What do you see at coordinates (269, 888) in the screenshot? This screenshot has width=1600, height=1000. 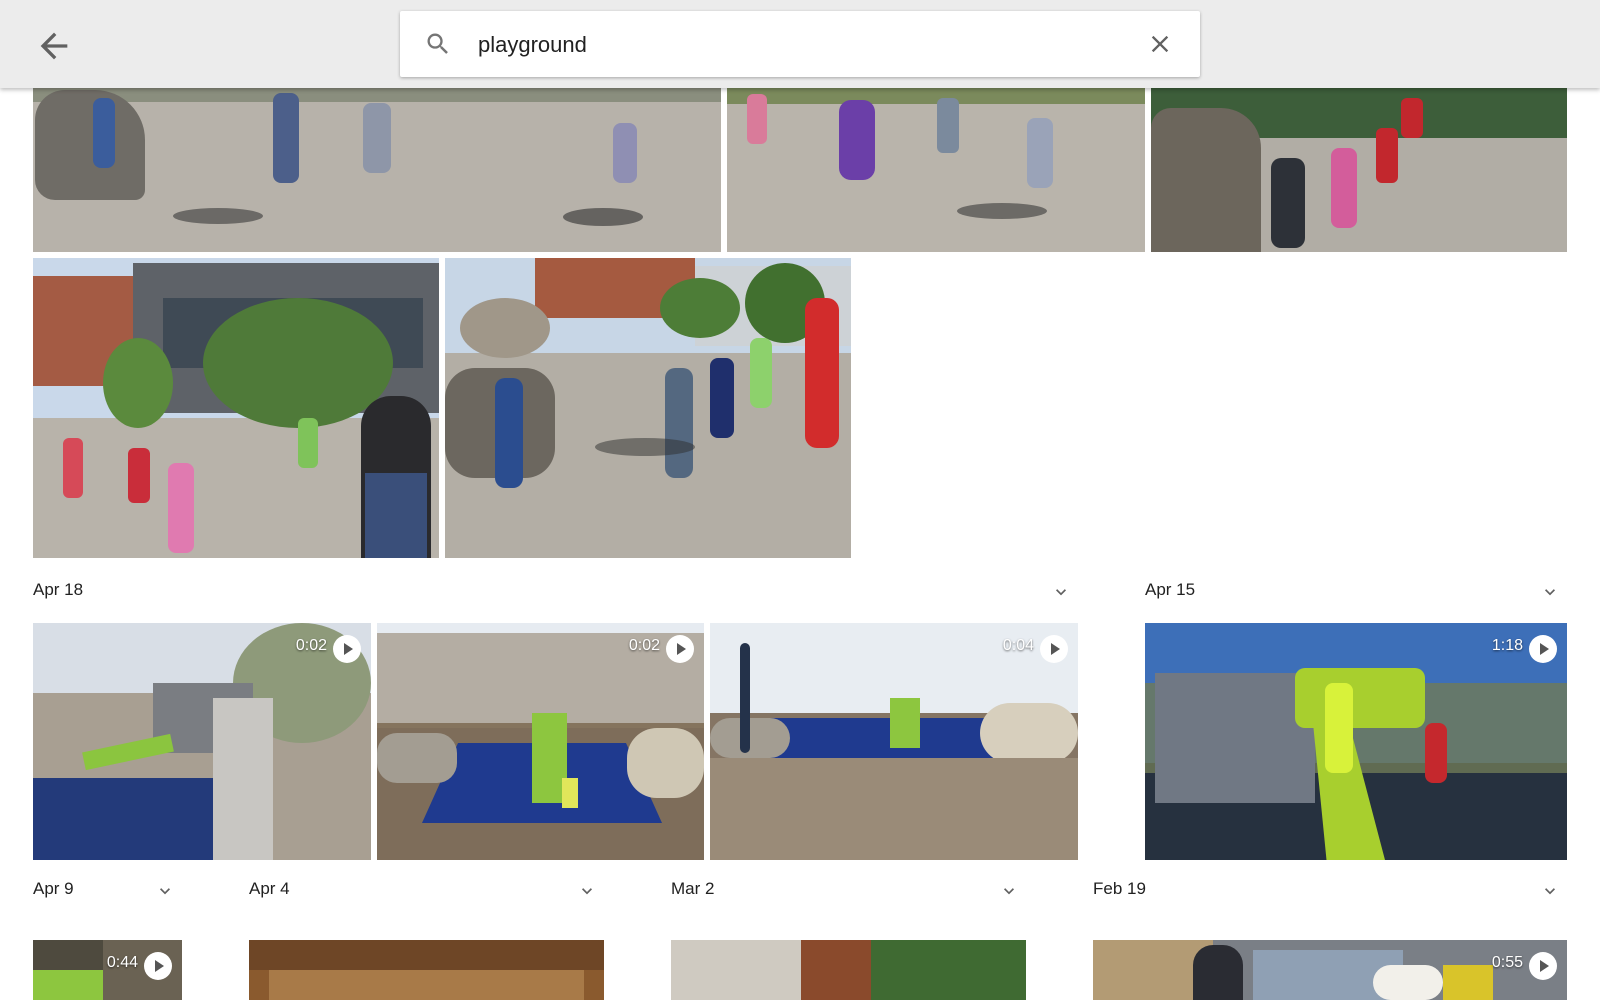 I see `section-date-apr-4: Apr 4` at bounding box center [269, 888].